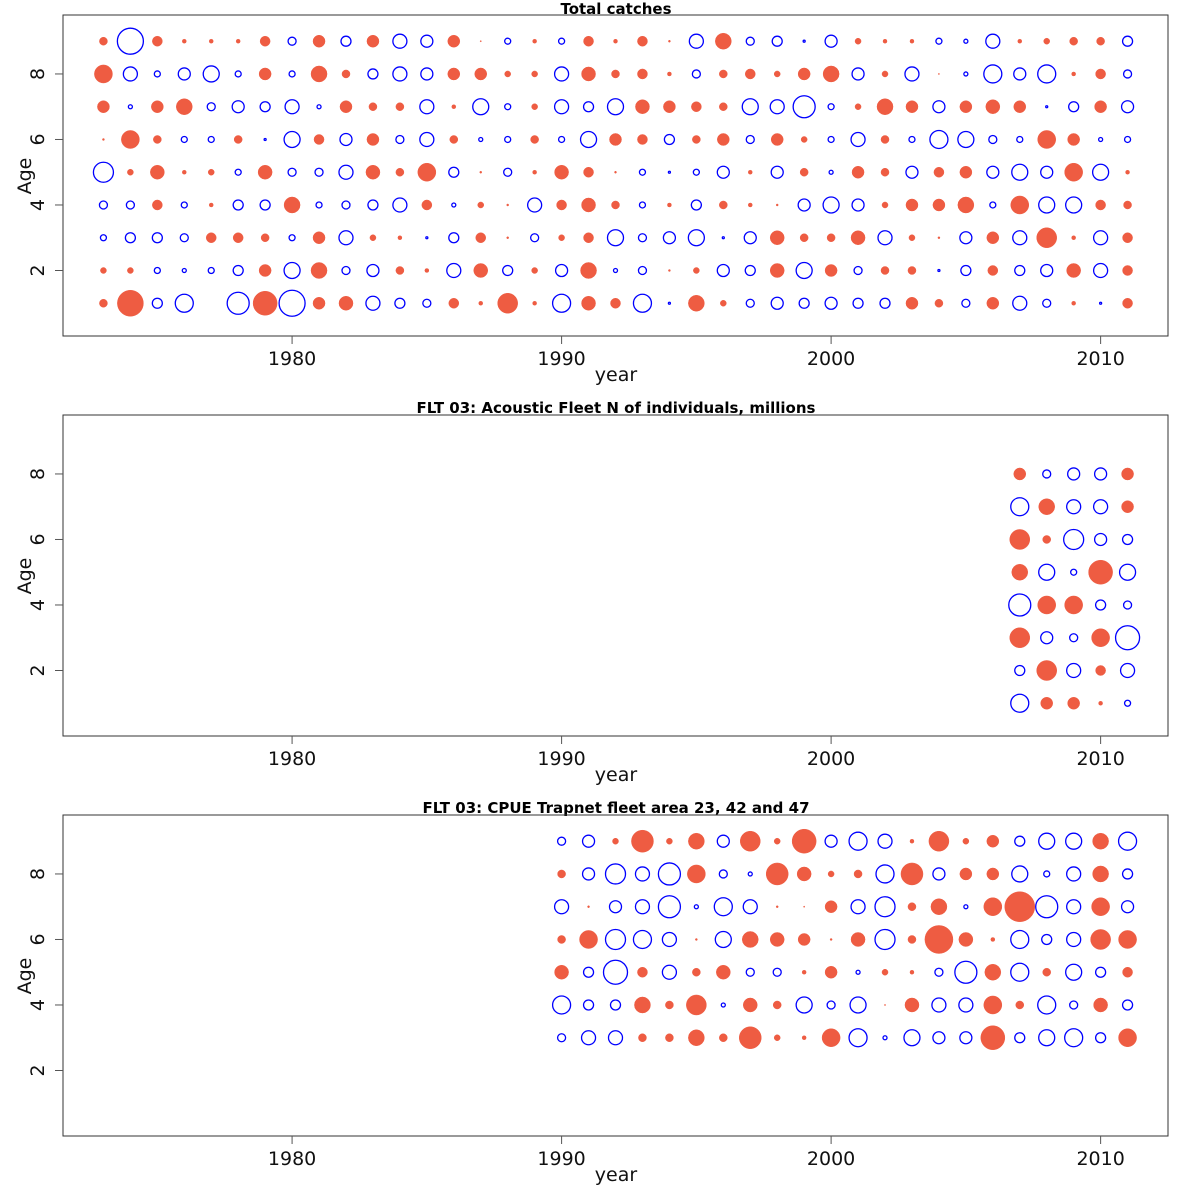 The image size is (1200, 1200). Describe the element at coordinates (292, 359) in the screenshot. I see `x-tick-label: 1980` at that location.